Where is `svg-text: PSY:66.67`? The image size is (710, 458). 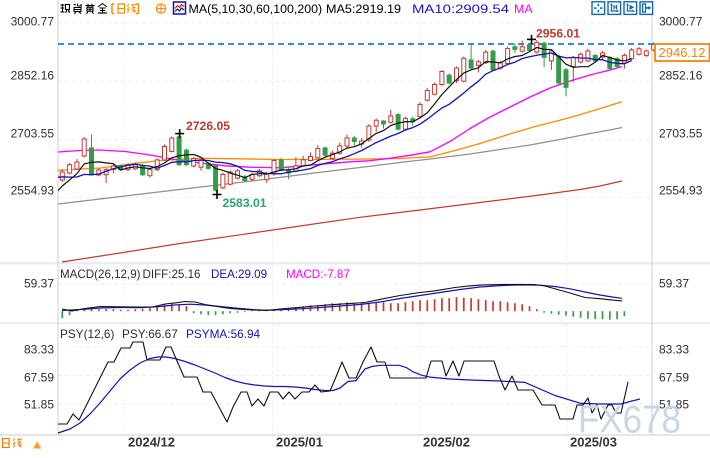
svg-text: PSY:66.67 is located at coordinates (150, 334).